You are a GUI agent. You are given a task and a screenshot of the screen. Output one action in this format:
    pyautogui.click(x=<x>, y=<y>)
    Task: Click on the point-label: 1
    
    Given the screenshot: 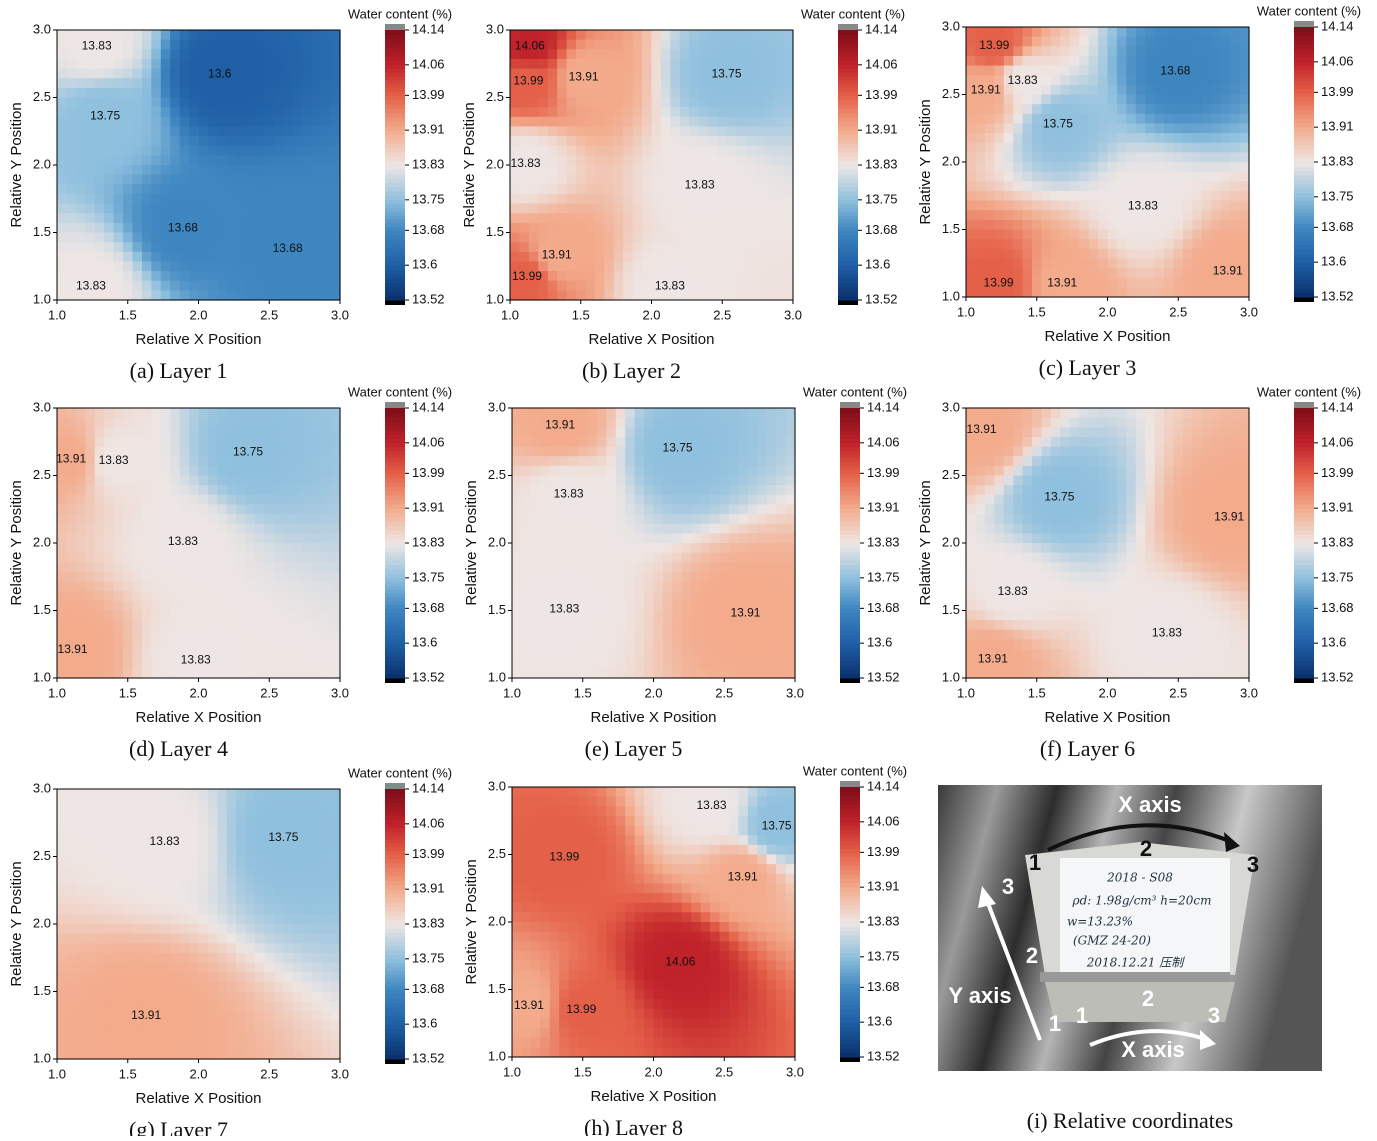 What is the action you would take?
    pyautogui.click(x=1055, y=1023)
    